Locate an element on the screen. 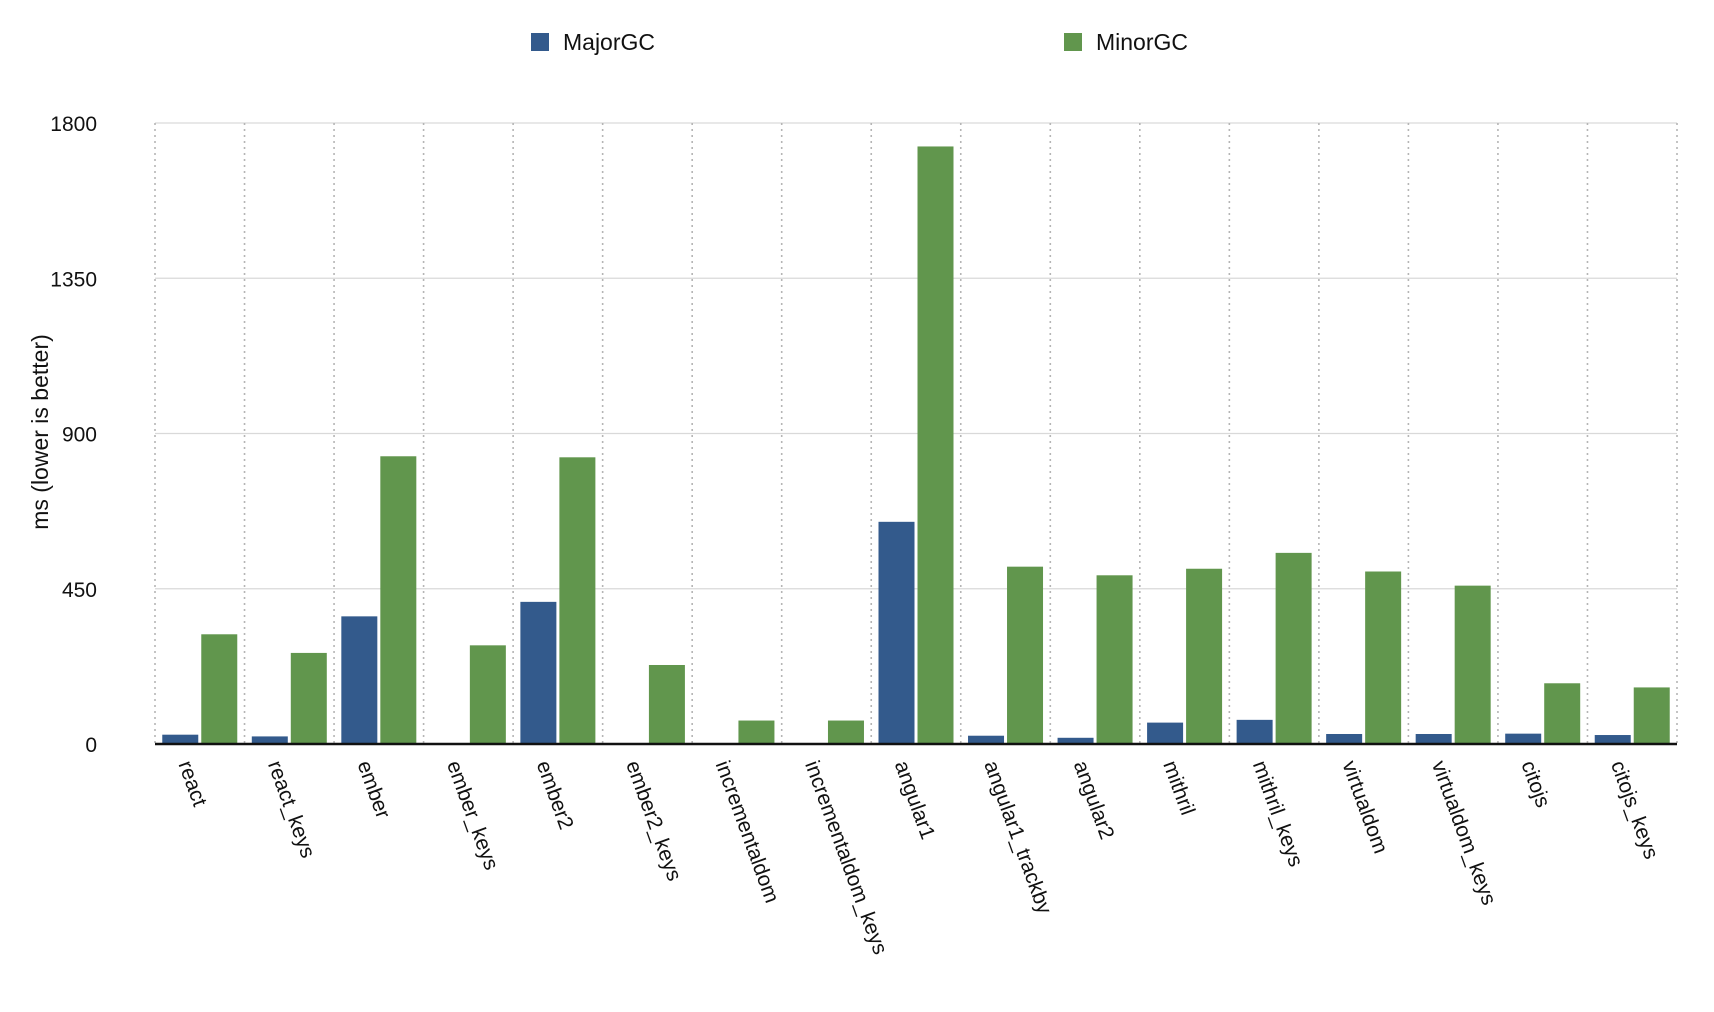 This screenshot has height=1012, width=1714. x-tick-label: citojs_keys is located at coordinates (1634, 810).